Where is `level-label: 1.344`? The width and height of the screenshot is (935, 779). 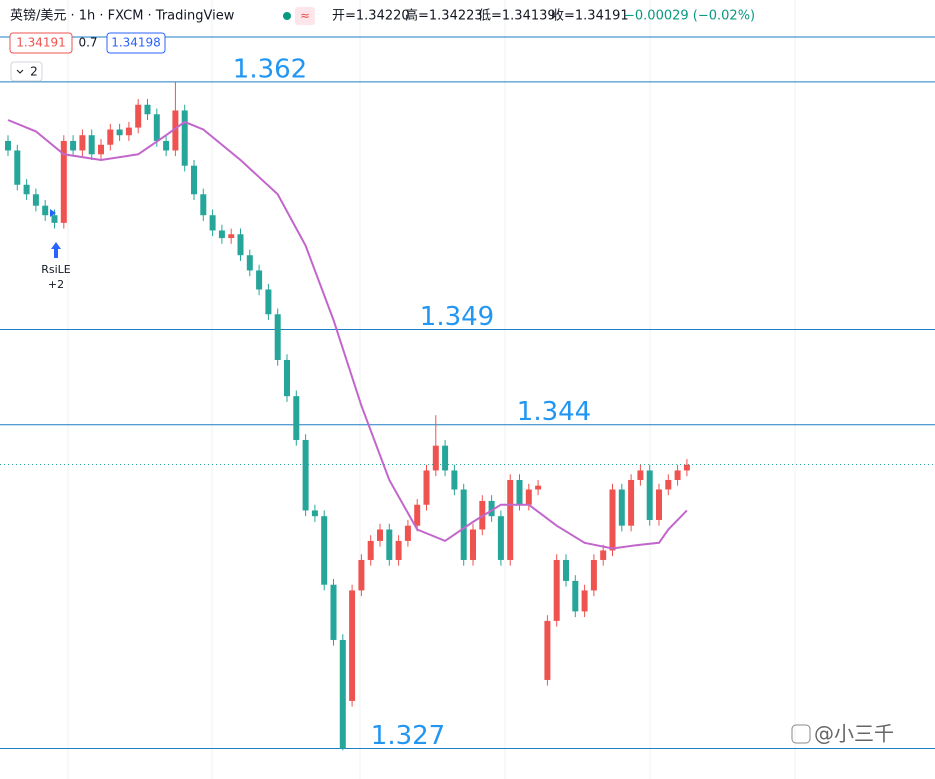 level-label: 1.344 is located at coordinates (554, 412).